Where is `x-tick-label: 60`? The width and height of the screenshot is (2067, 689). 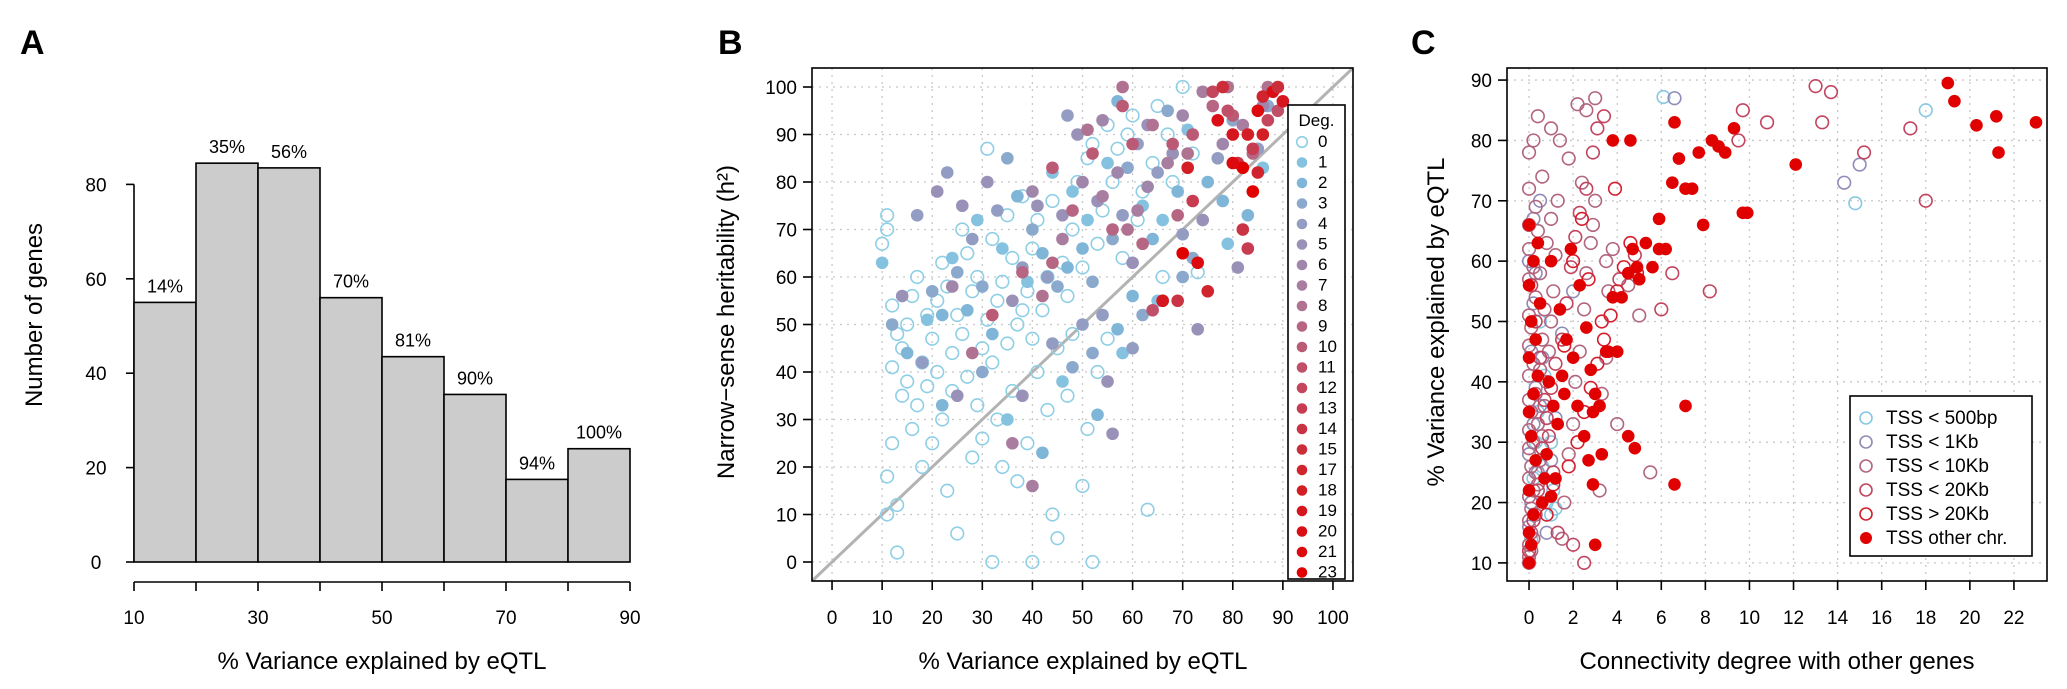 x-tick-label: 60 is located at coordinates (1132, 618).